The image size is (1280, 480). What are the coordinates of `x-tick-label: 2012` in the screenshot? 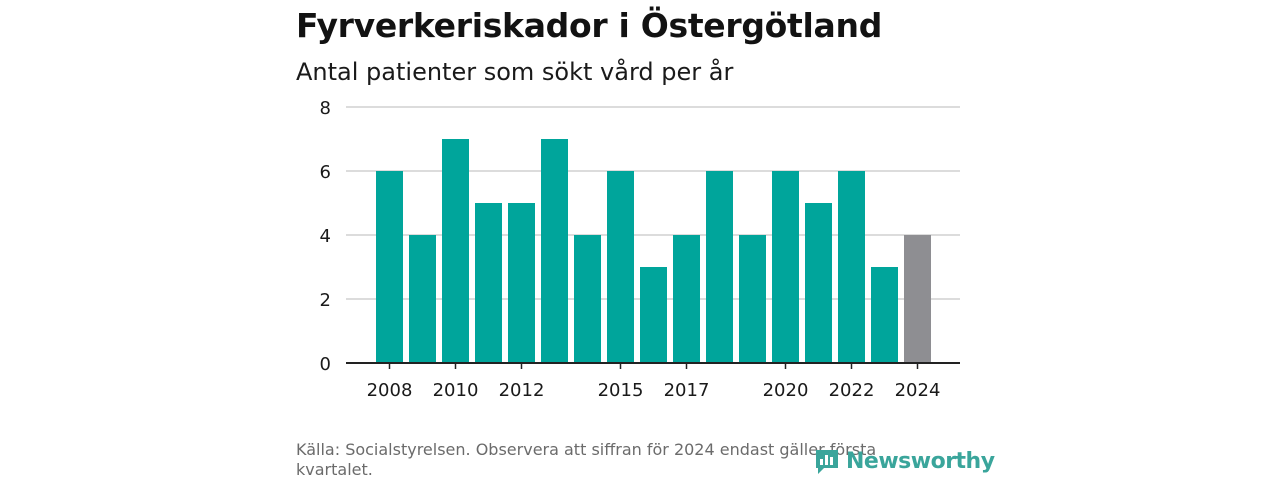 It's located at (522, 390).